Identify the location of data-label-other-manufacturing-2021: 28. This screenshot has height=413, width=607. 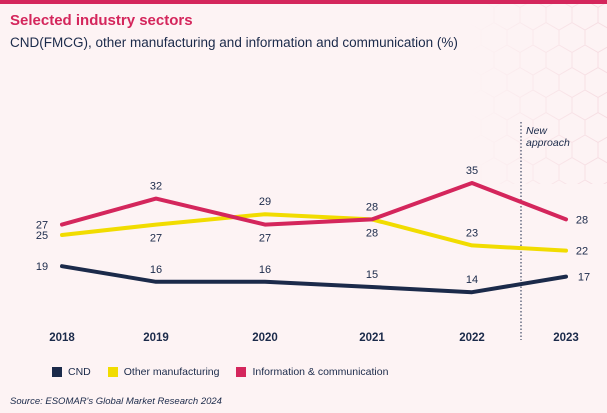
(372, 233).